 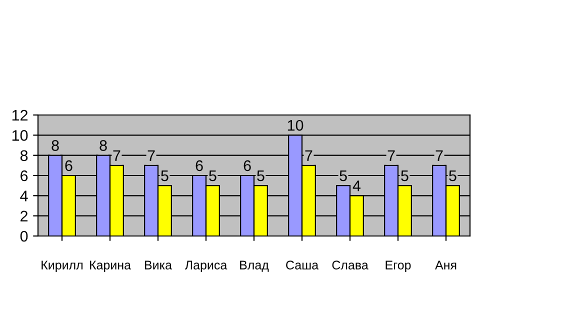 I want to click on y-tick-label: 0, so click(x=24, y=236).